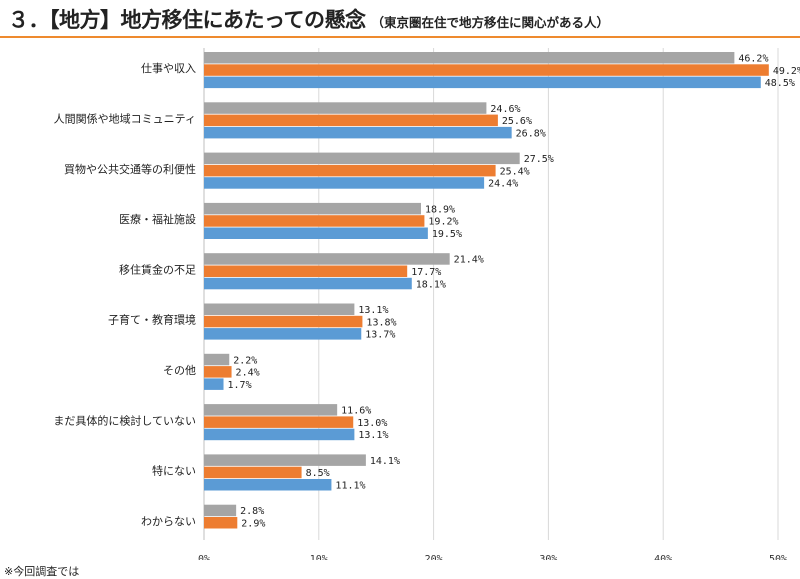  I want to click on data-label: 2.8%, so click(252, 511).